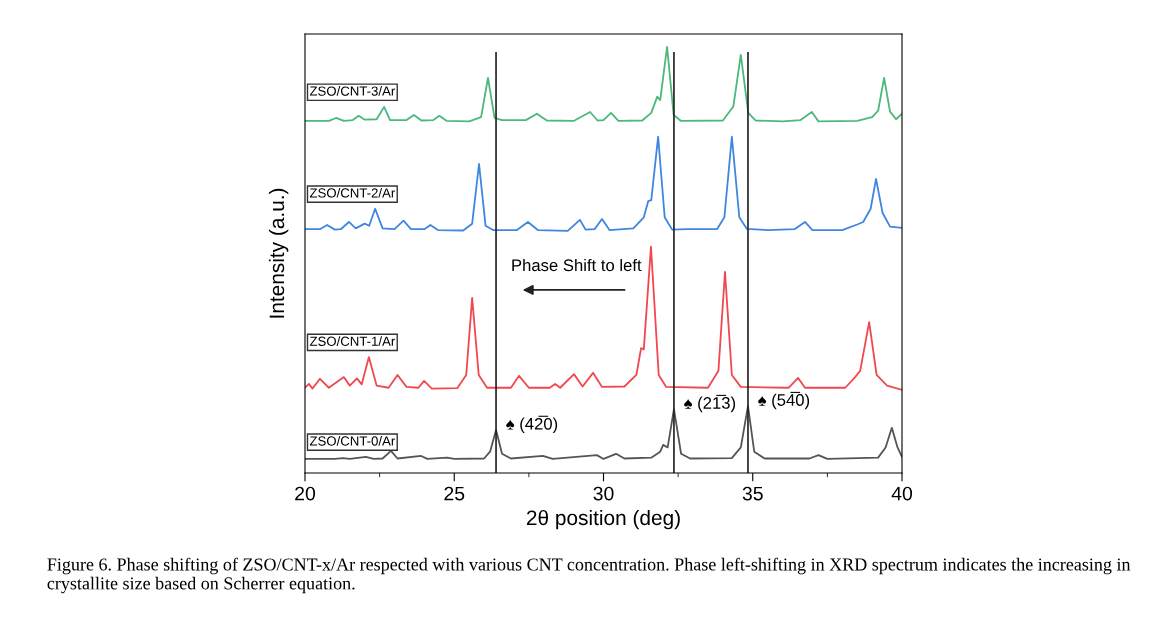  Describe the element at coordinates (752, 493) in the screenshot. I see `x-tick-label: 35` at that location.